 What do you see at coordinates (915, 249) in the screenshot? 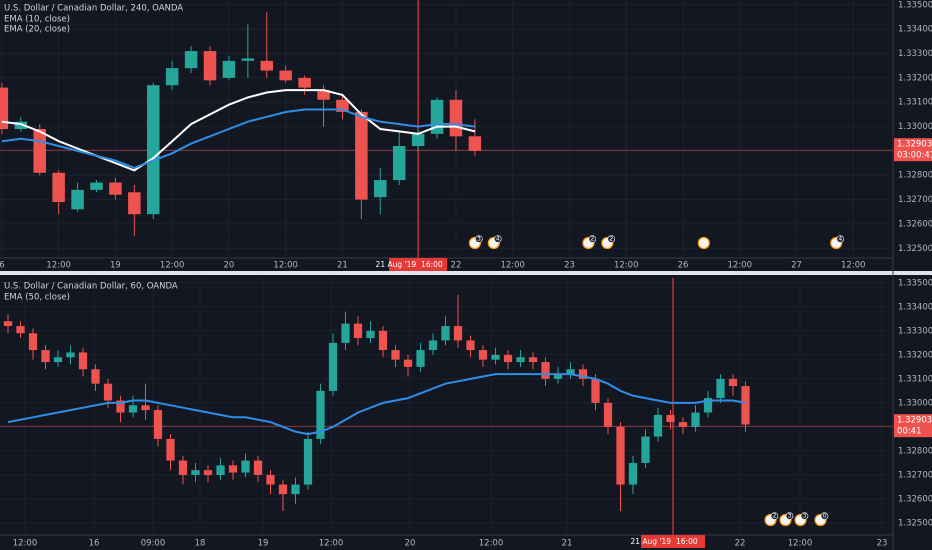
I see `y-tick-label: 1.32500` at bounding box center [915, 249].